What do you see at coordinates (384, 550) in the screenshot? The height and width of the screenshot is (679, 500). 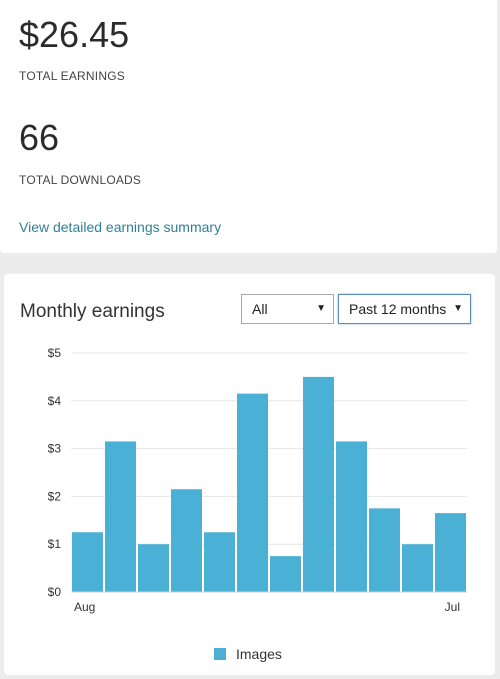 I see `bar-may` at bounding box center [384, 550].